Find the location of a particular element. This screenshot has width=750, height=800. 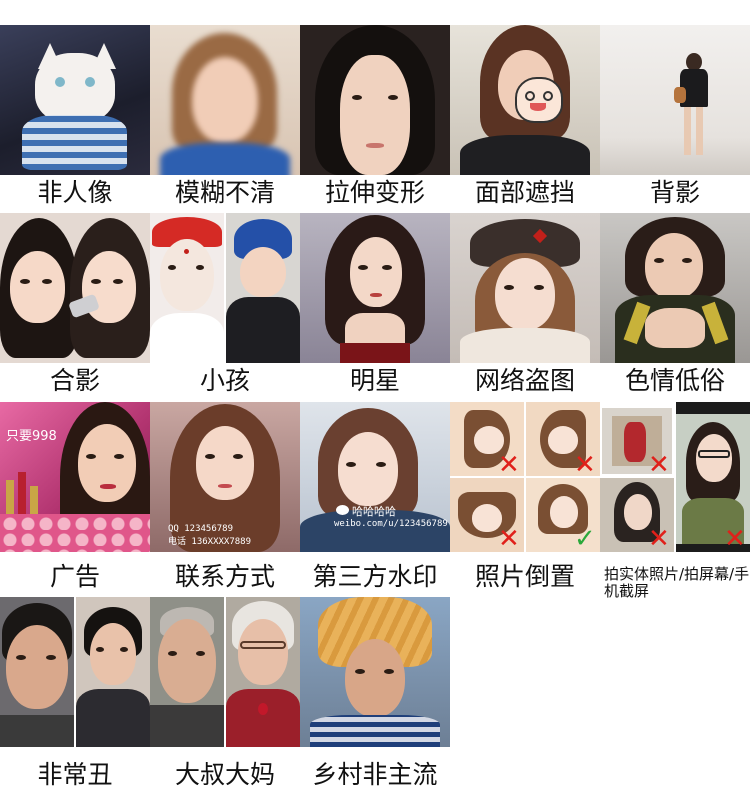

photo-internet-girl is located at coordinates (525, 288).